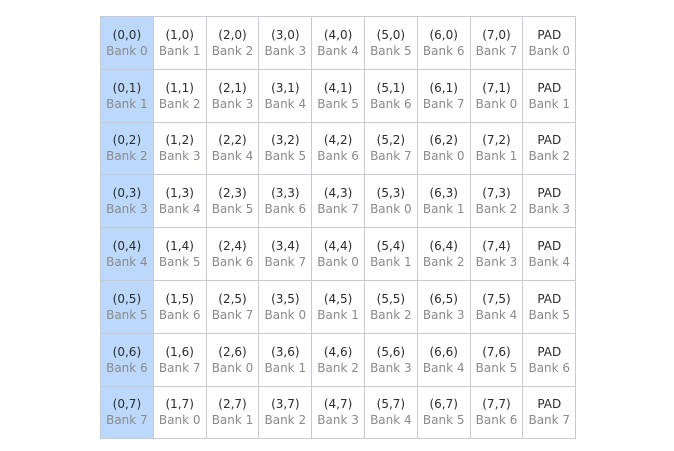 This screenshot has height=451, width=674. Describe the element at coordinates (286, 96) in the screenshot. I see `grid-cell: (3,1) Bank 4` at that location.